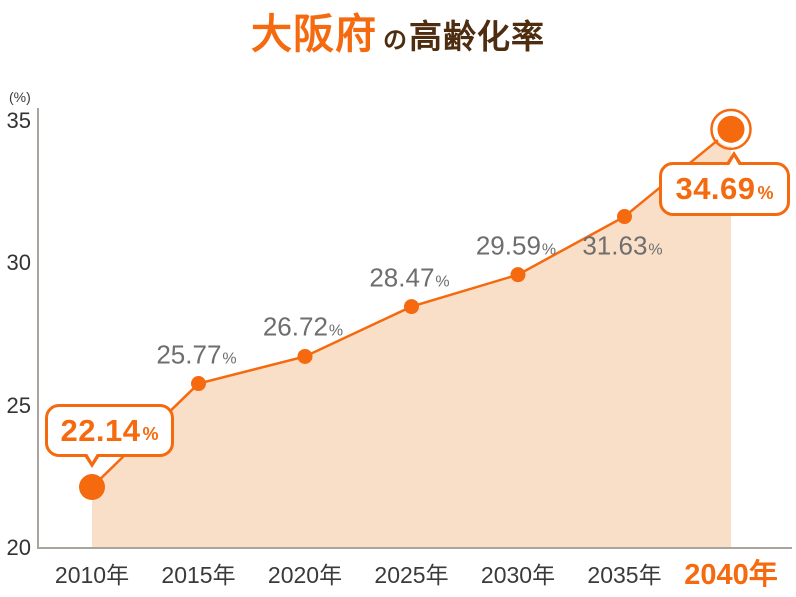 This screenshot has height=597, width=796. What do you see at coordinates (150, 434) in the screenshot?
I see `callout-2010-unit: %` at bounding box center [150, 434].